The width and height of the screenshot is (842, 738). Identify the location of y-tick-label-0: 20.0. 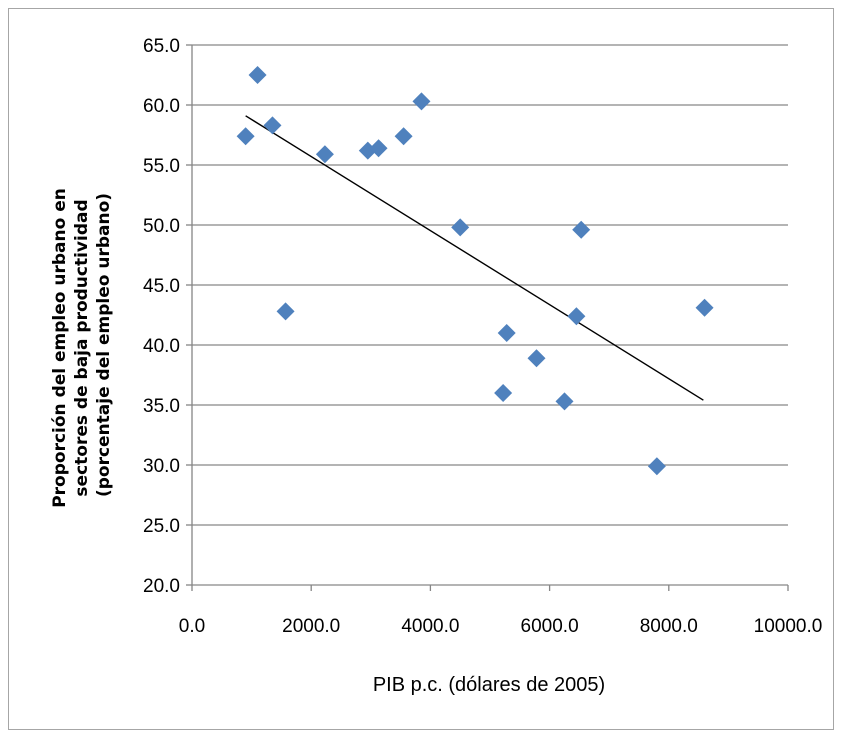
(161, 586).